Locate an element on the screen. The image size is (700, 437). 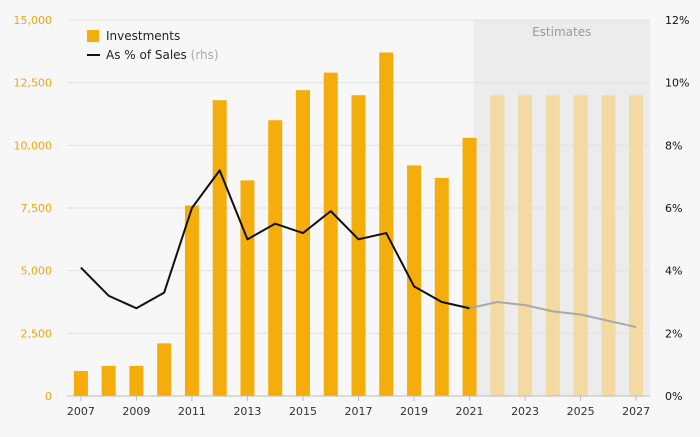
estimates-label: Estimates is located at coordinates (561, 32).